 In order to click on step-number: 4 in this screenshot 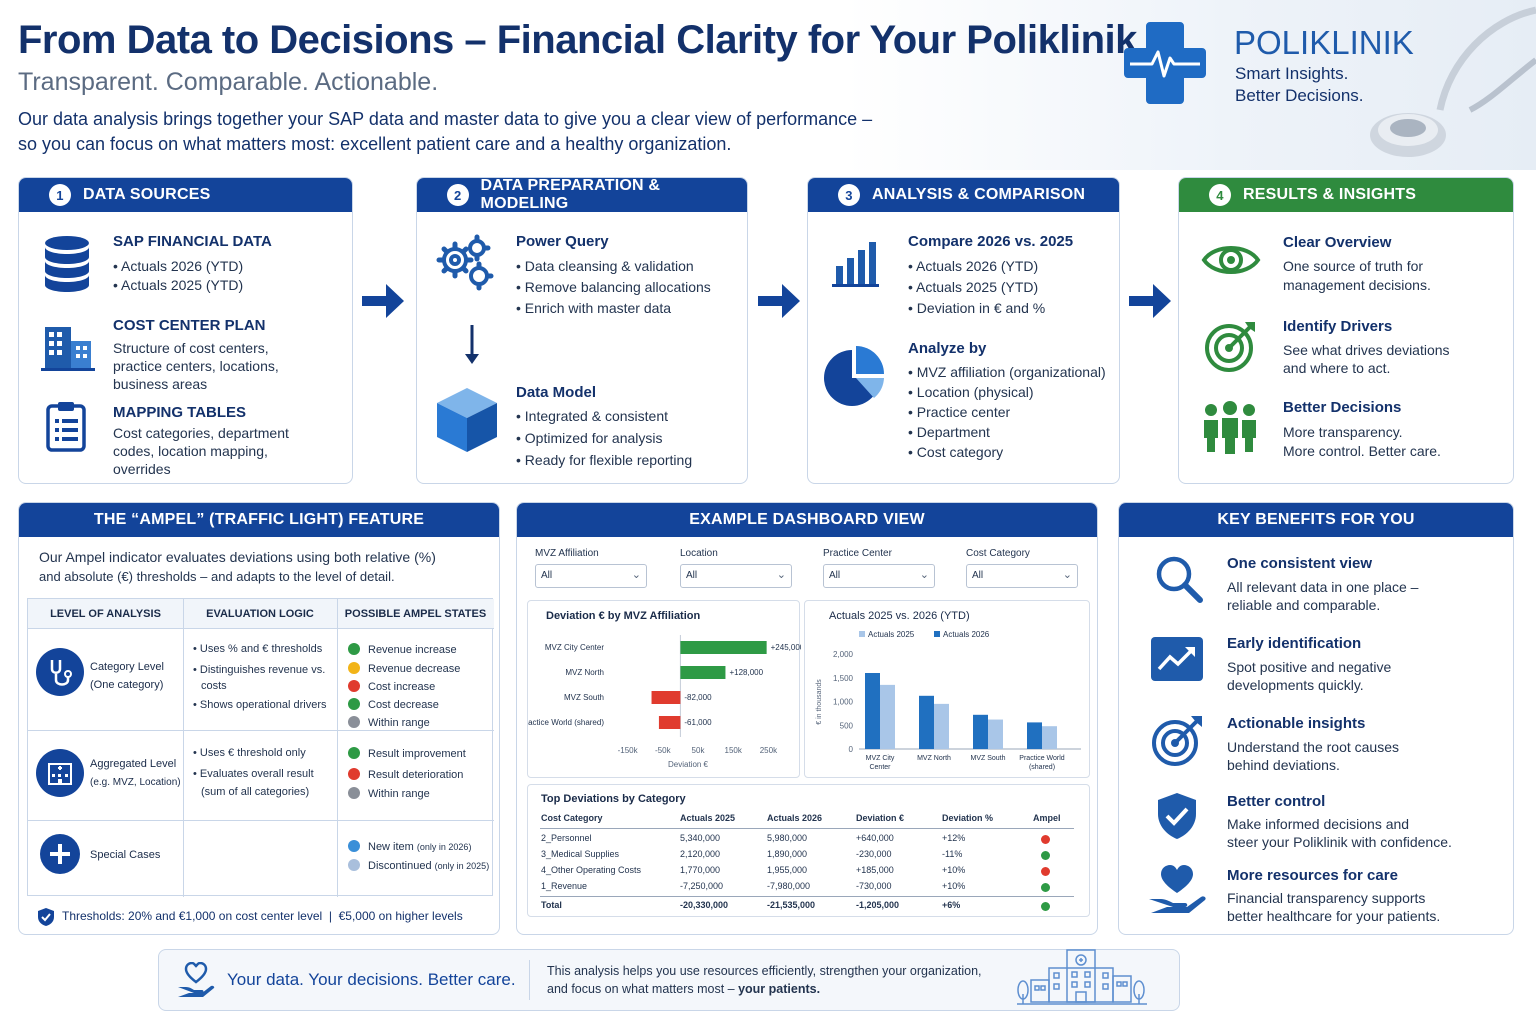, I will do `click(1220, 195)`.